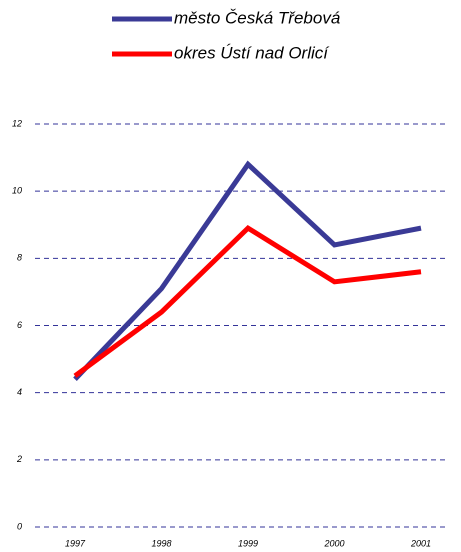  What do you see at coordinates (19, 459) in the screenshot?
I see `y-tick-label: 2` at bounding box center [19, 459].